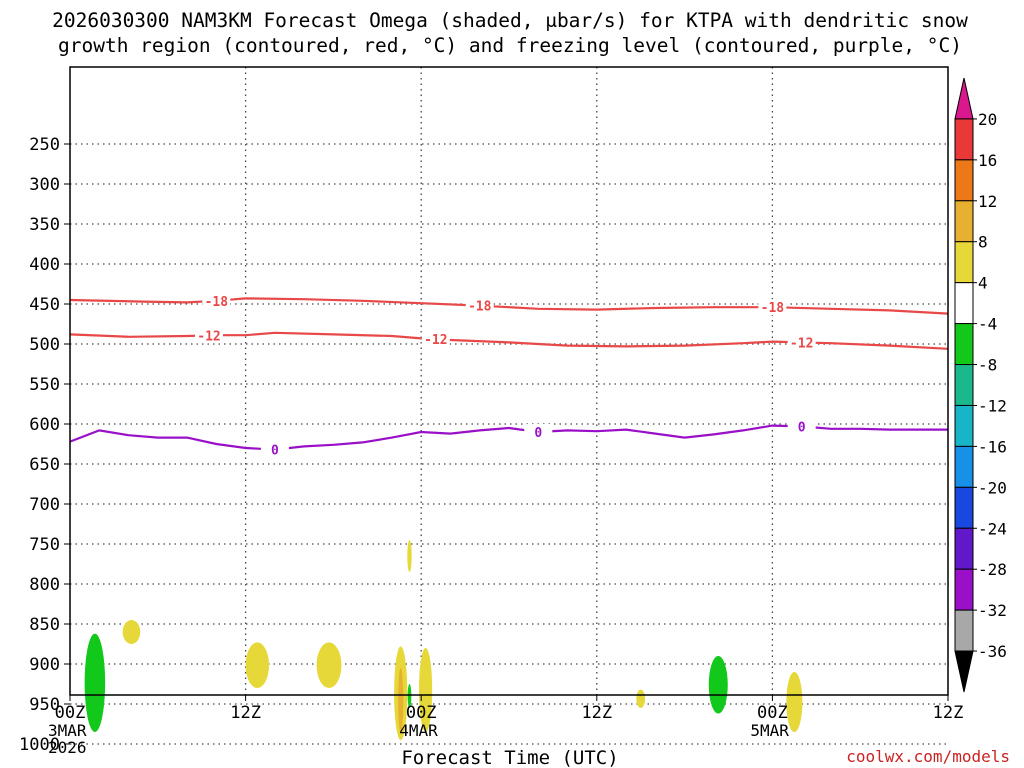 The width and height of the screenshot is (1024, 768). Describe the element at coordinates (992, 487) in the screenshot. I see `colorbar-label: -20` at that location.